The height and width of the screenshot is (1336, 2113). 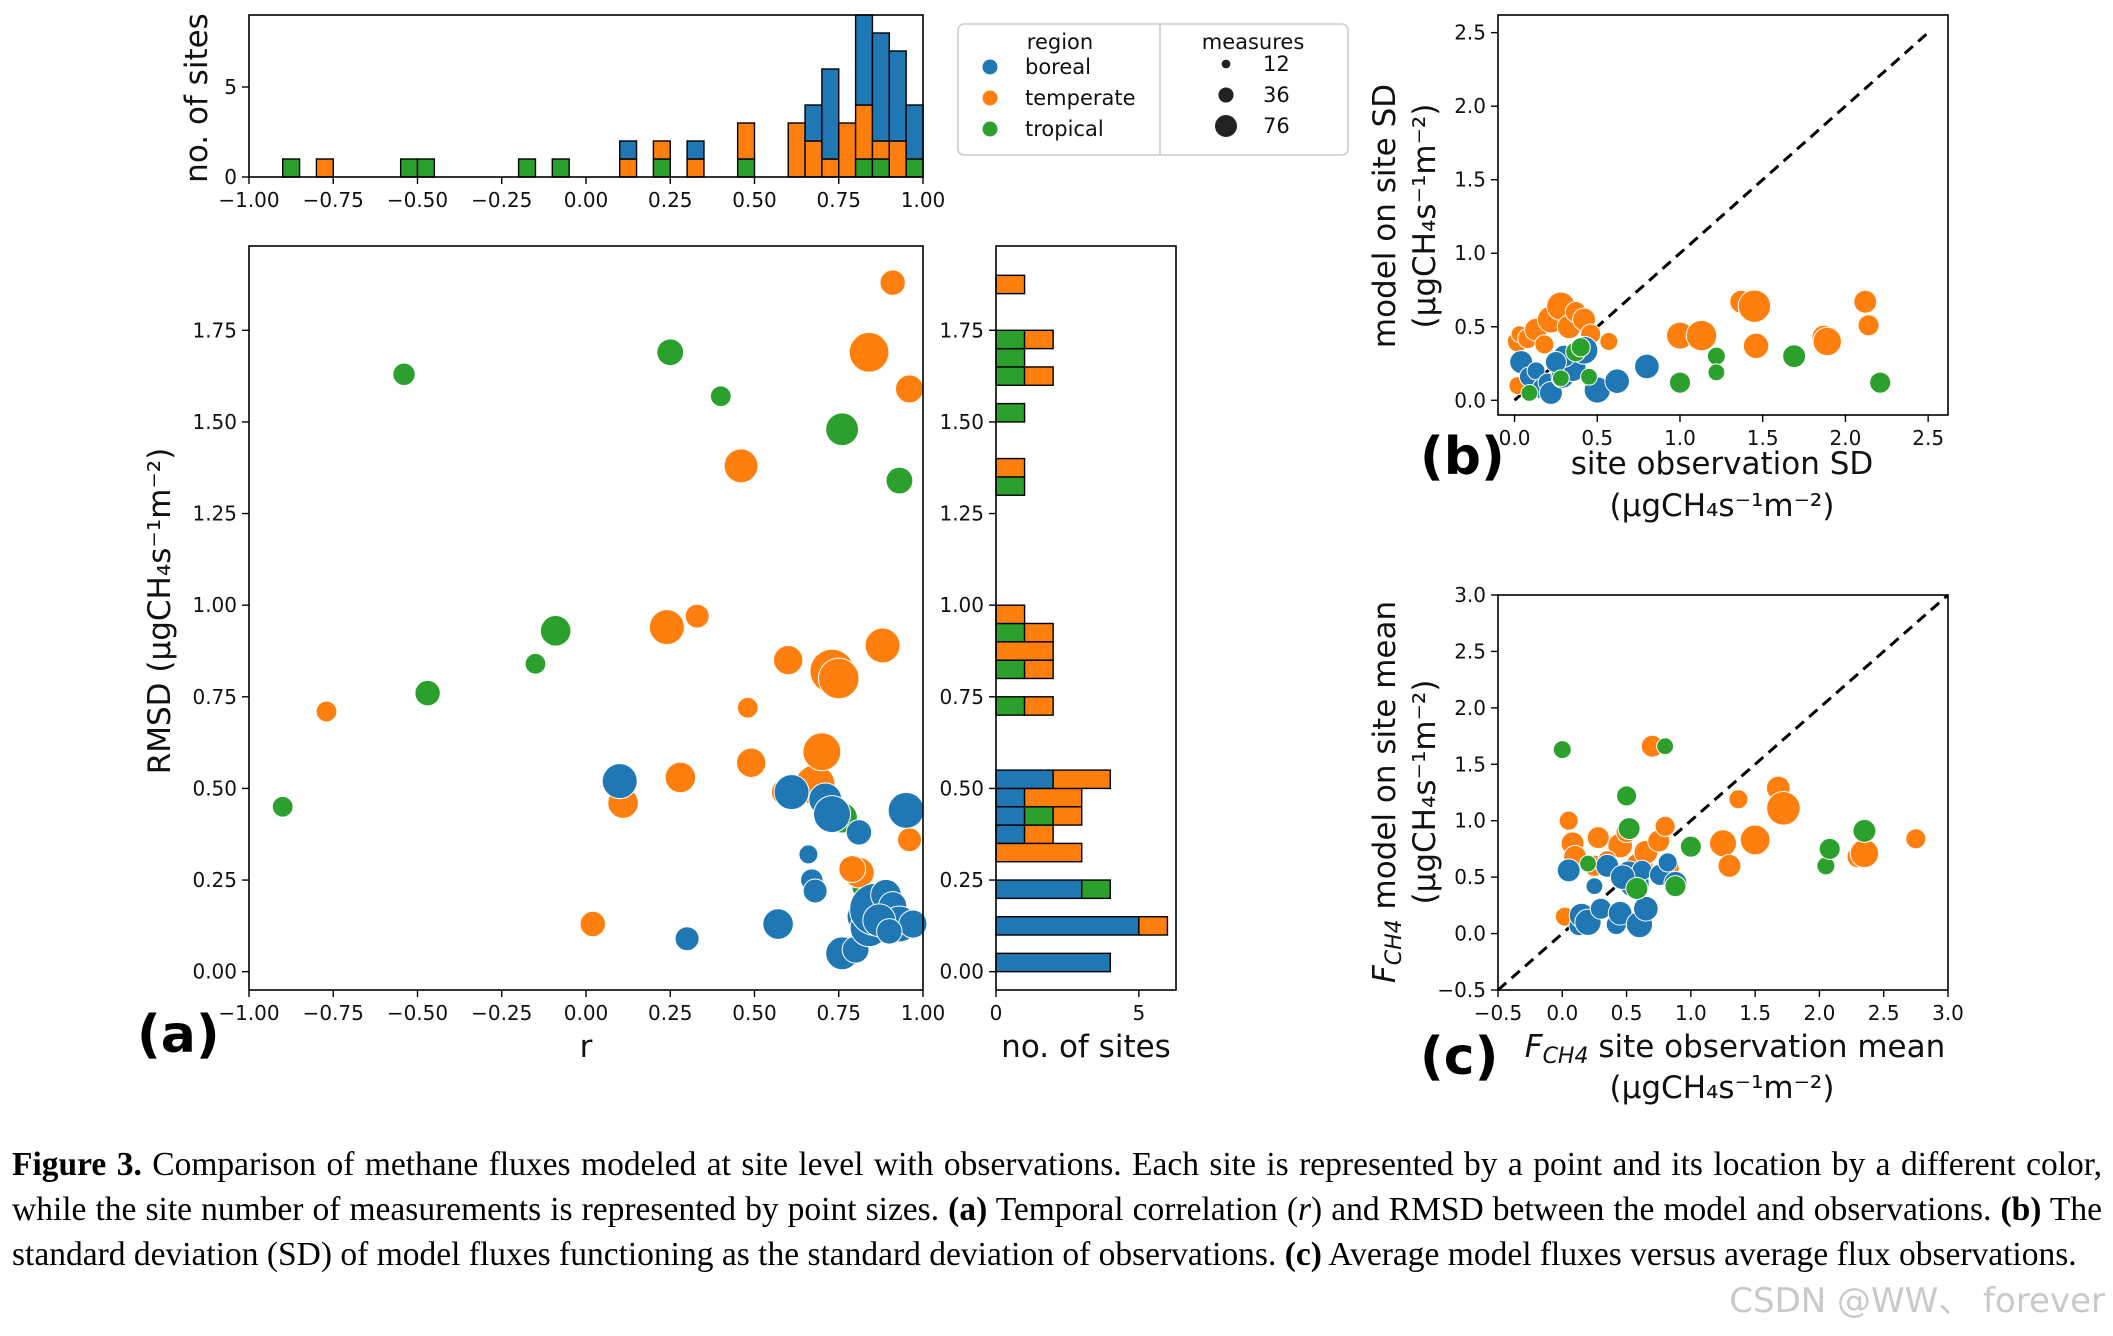 I want to click on right-hist-y-tick-label: 0.75, so click(x=961, y=697).